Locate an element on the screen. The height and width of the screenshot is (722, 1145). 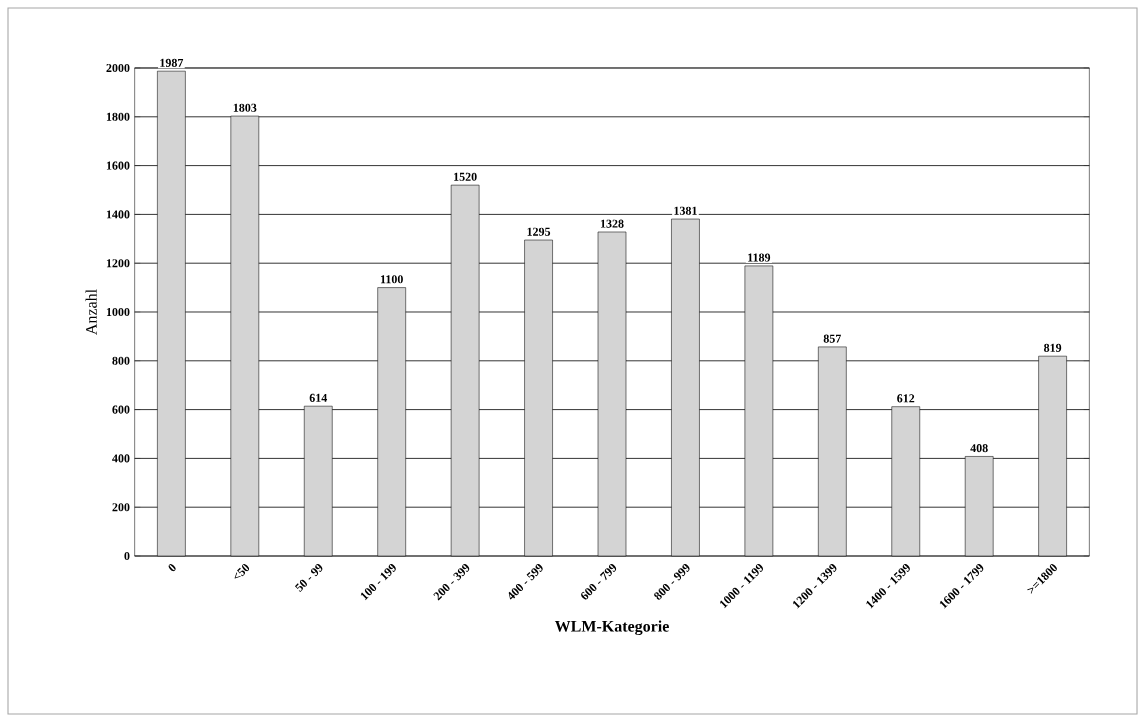
data-label: 1520 is located at coordinates (465, 176).